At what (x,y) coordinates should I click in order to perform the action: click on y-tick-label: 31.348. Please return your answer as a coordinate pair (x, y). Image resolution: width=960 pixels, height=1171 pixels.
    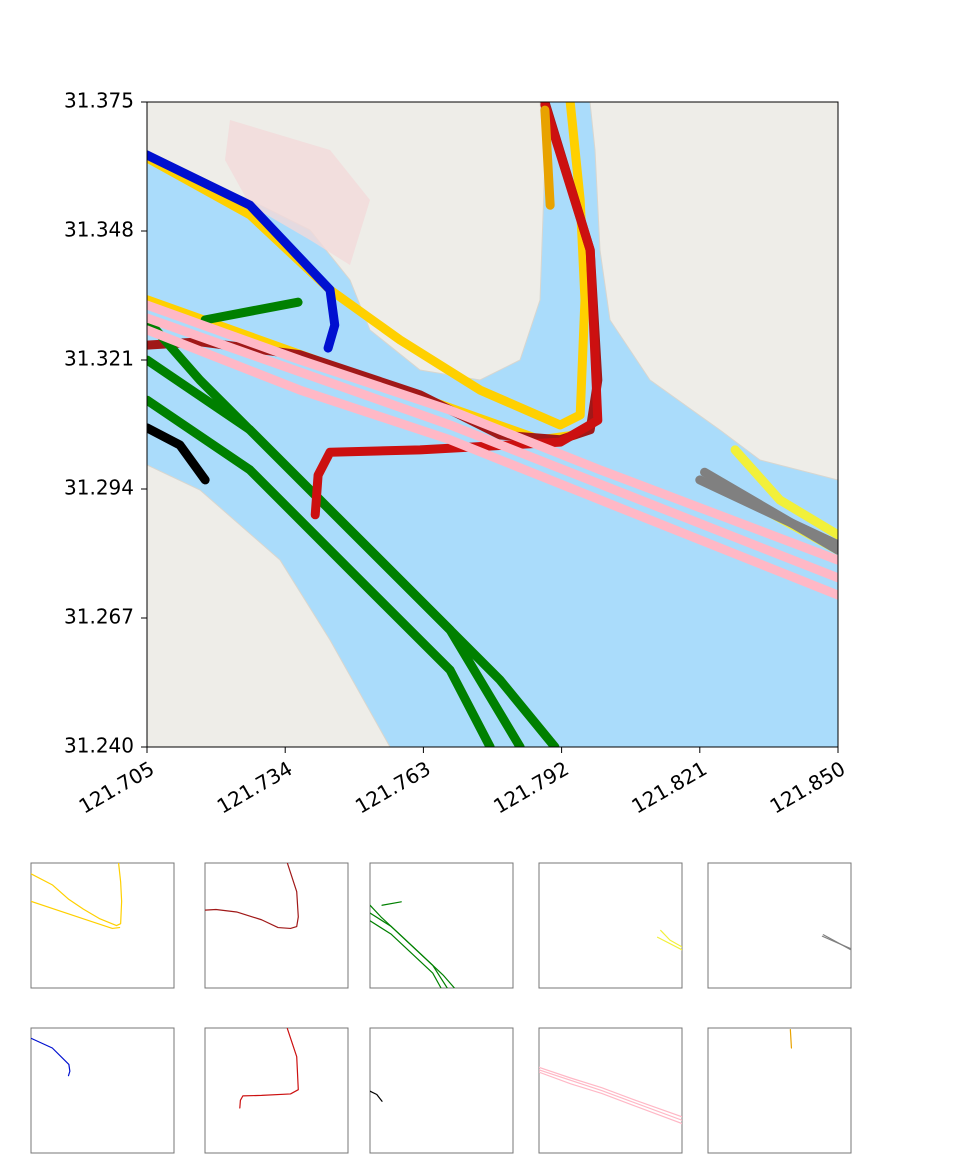
    Looking at the image, I should click on (99, 230).